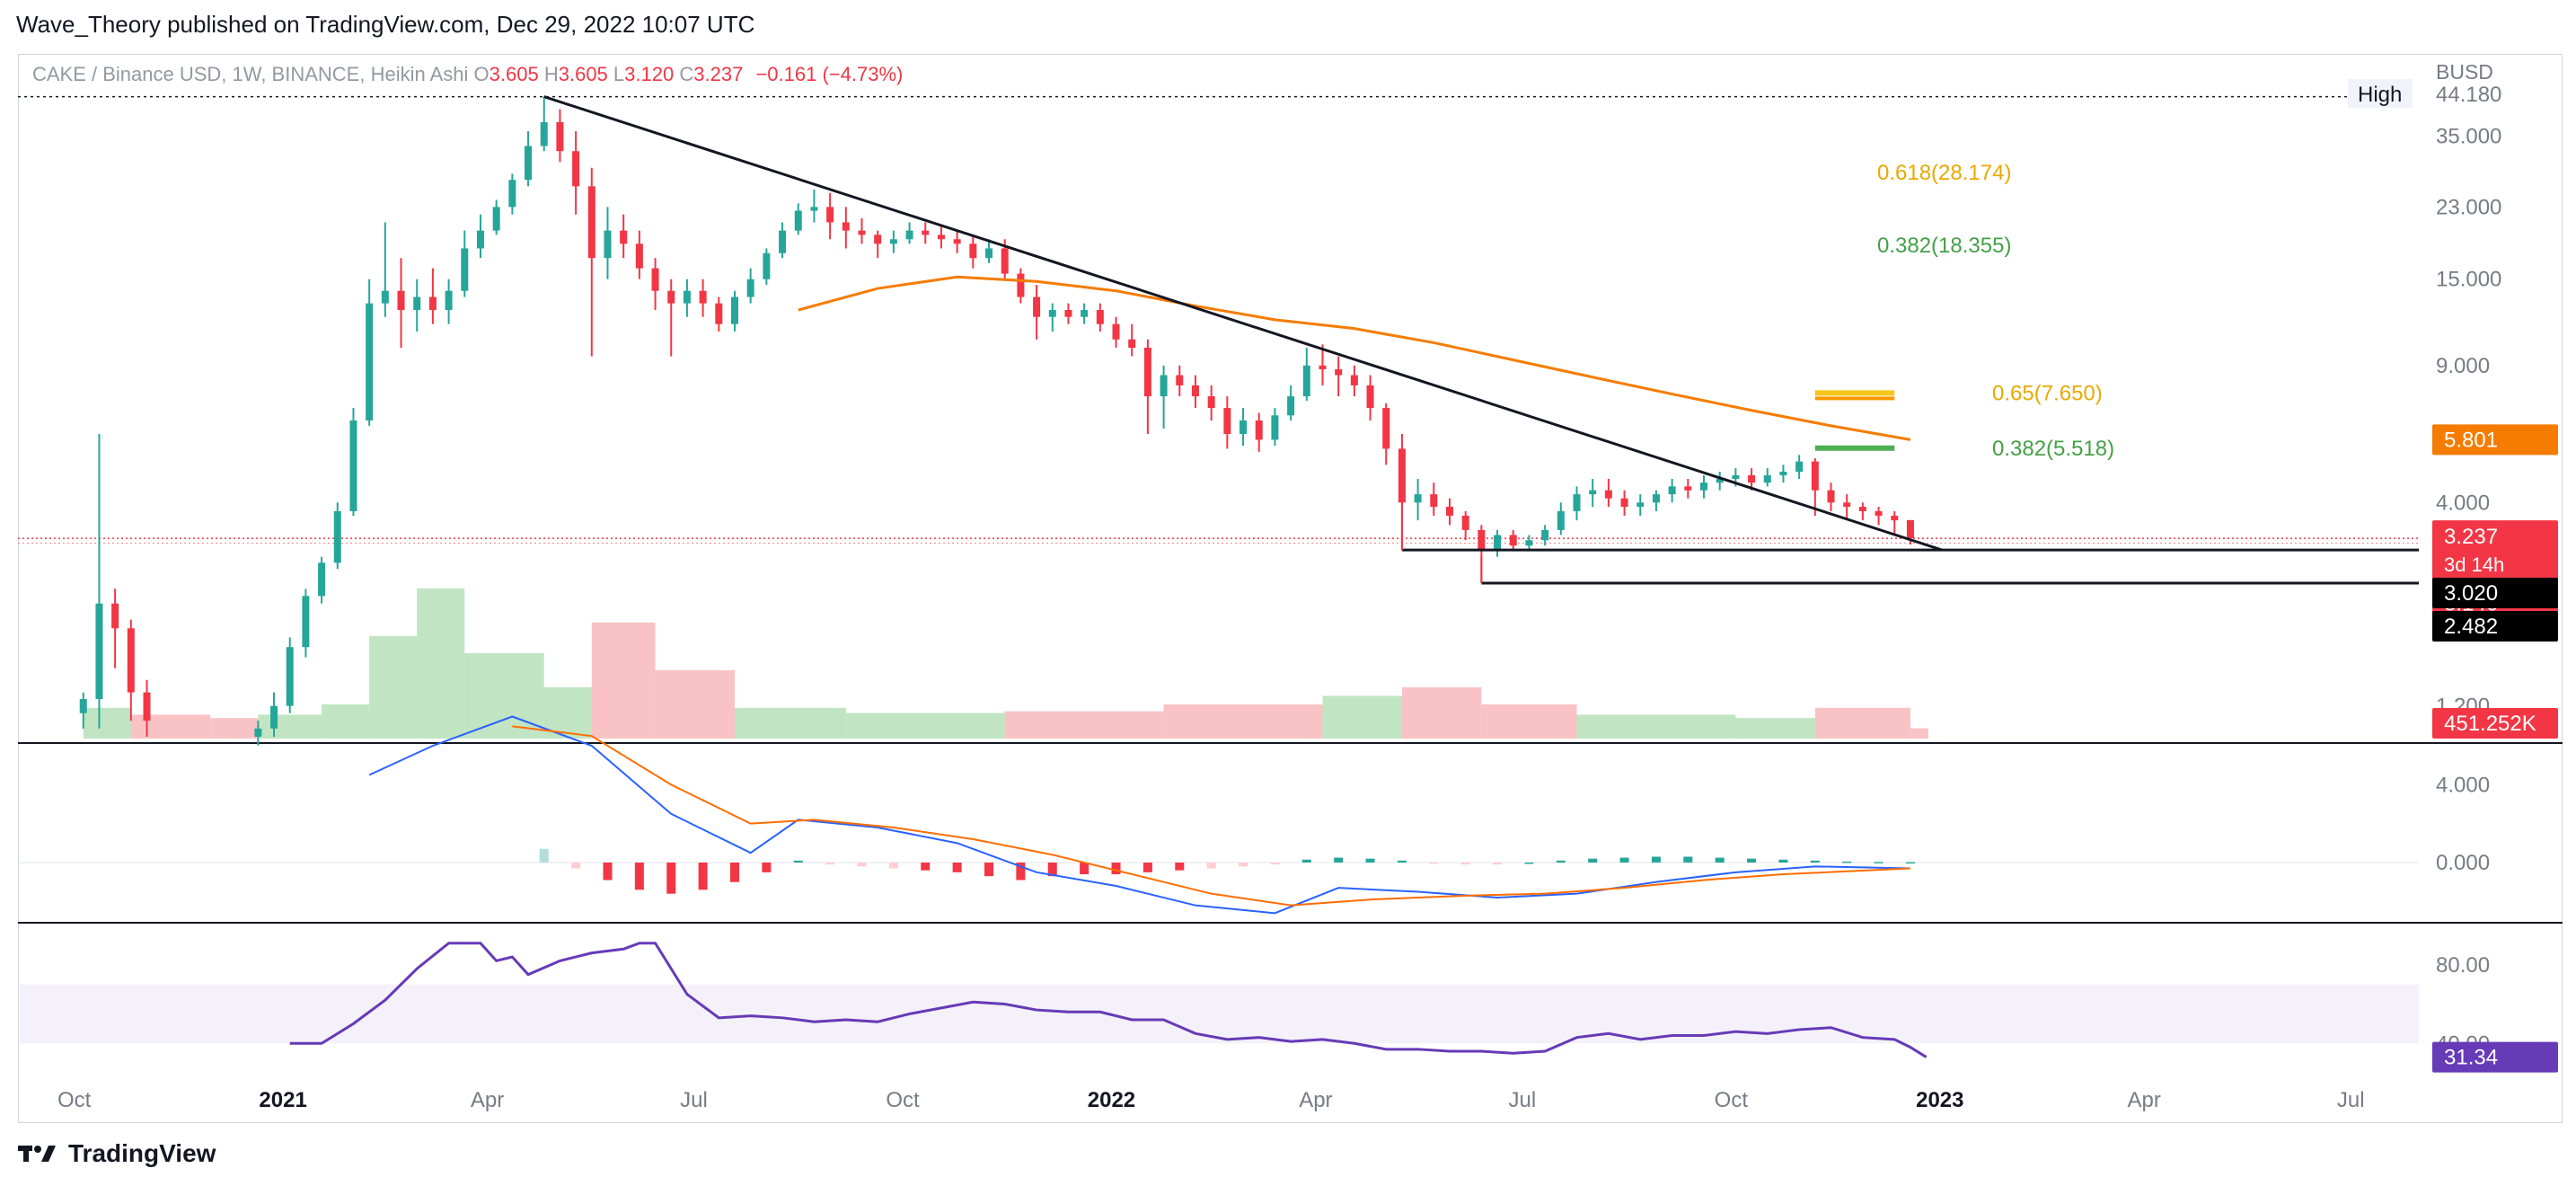 The height and width of the screenshot is (1186, 2576). What do you see at coordinates (1354, 358) in the screenshot?
I see `ema-line` at bounding box center [1354, 358].